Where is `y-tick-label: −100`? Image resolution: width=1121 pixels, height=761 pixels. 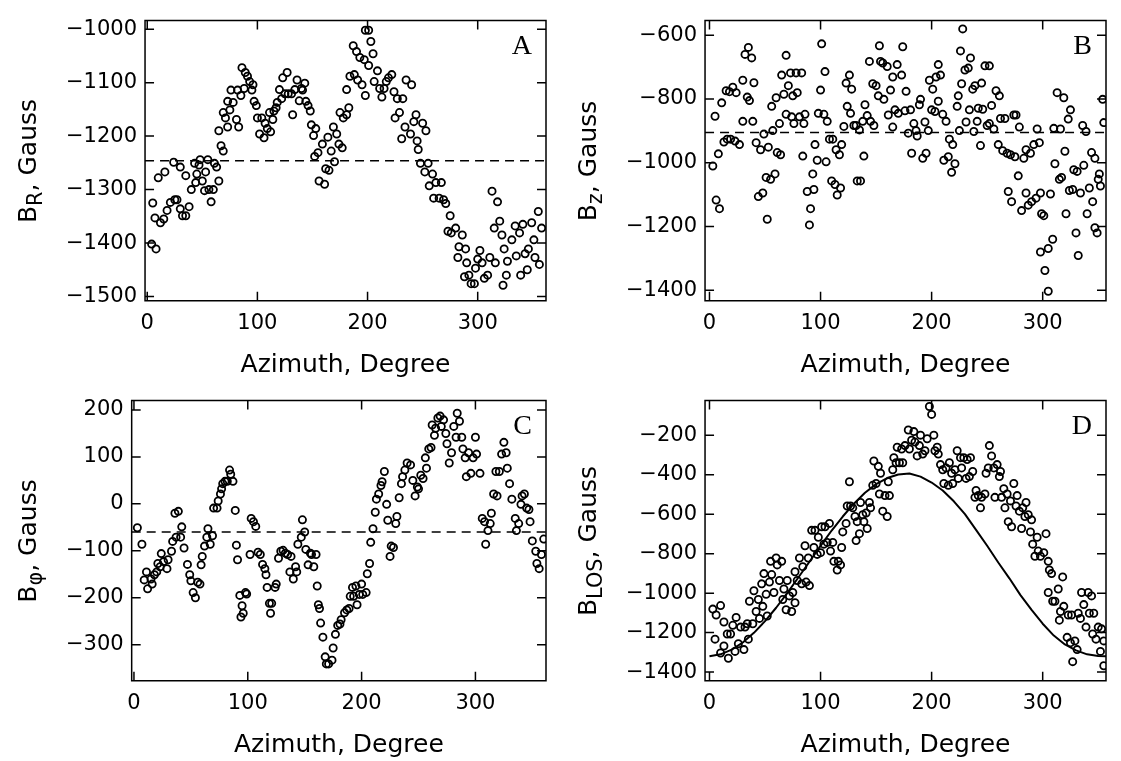 y-tick-label: −100 is located at coordinates (94, 549).